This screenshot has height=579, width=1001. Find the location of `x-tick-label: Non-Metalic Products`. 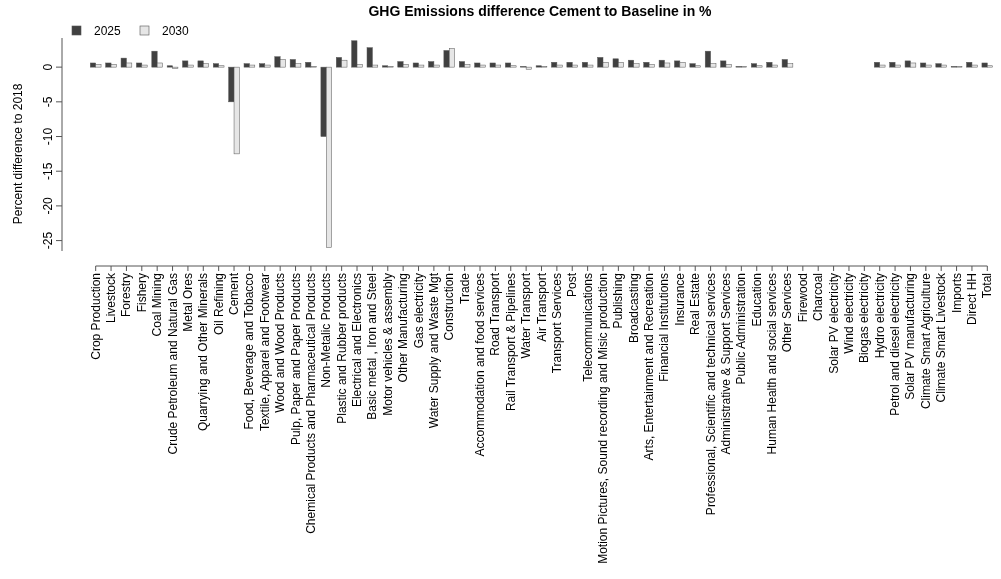

x-tick-label: Non-Metalic Products is located at coordinates (326, 330).